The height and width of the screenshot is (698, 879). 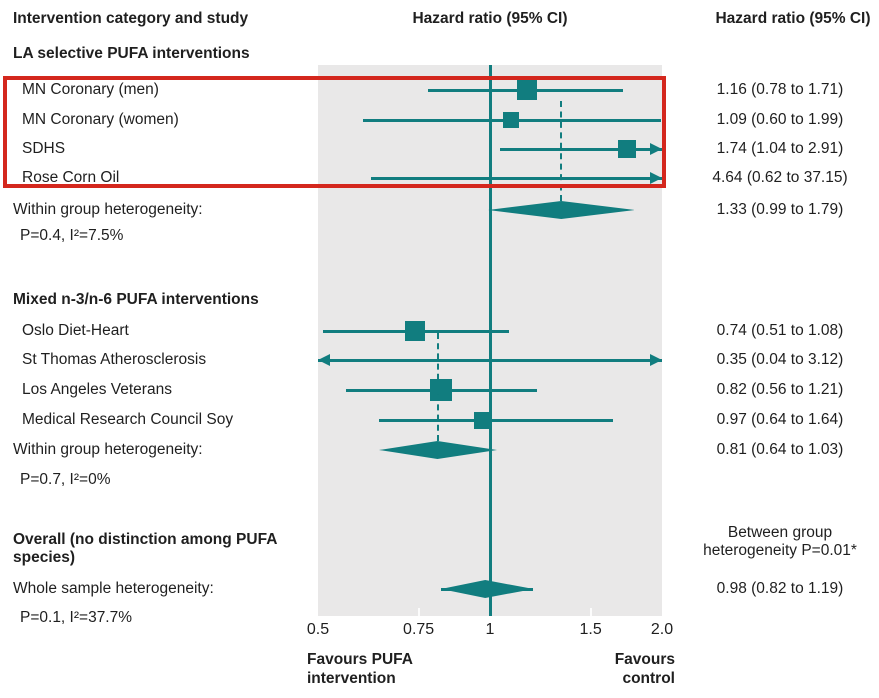 What do you see at coordinates (780, 119) in the screenshot?
I see `study-ci-value: 1.09 (0.60 to 1.99)` at bounding box center [780, 119].